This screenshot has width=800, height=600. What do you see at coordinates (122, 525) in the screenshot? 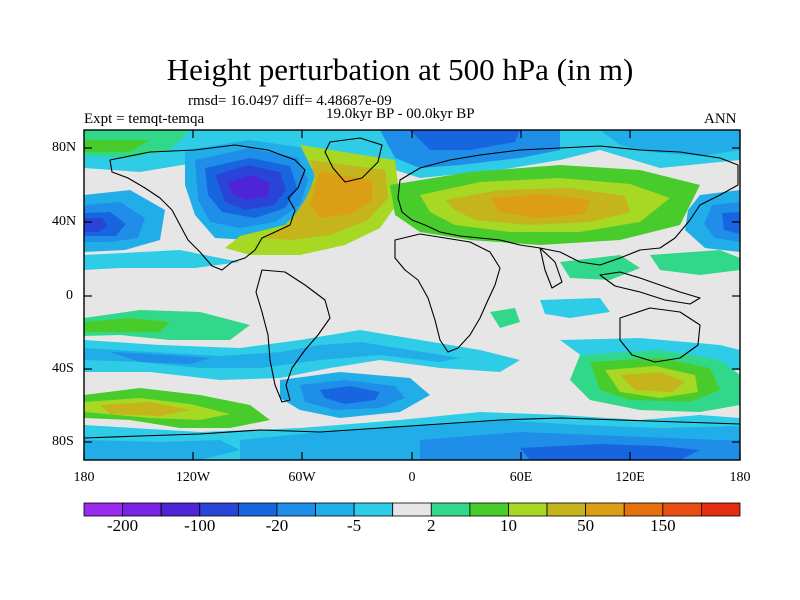
I see `colorbar-label: -200` at bounding box center [122, 525].